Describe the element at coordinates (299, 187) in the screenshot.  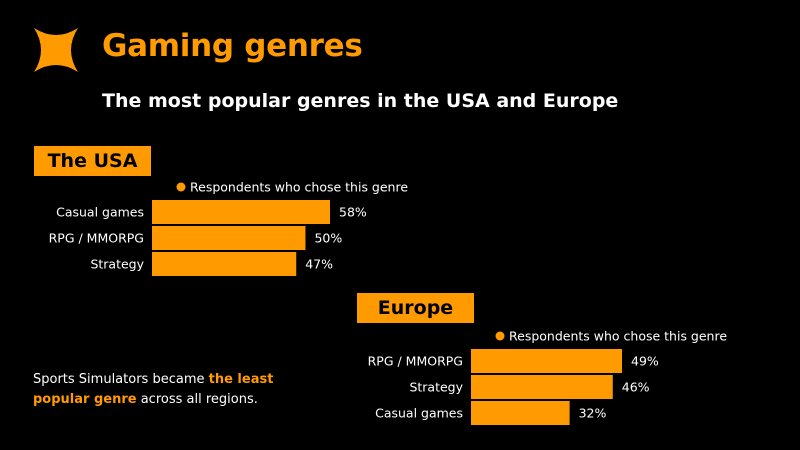
I see `legend-label-usa: Respondents who chose this genre` at that location.